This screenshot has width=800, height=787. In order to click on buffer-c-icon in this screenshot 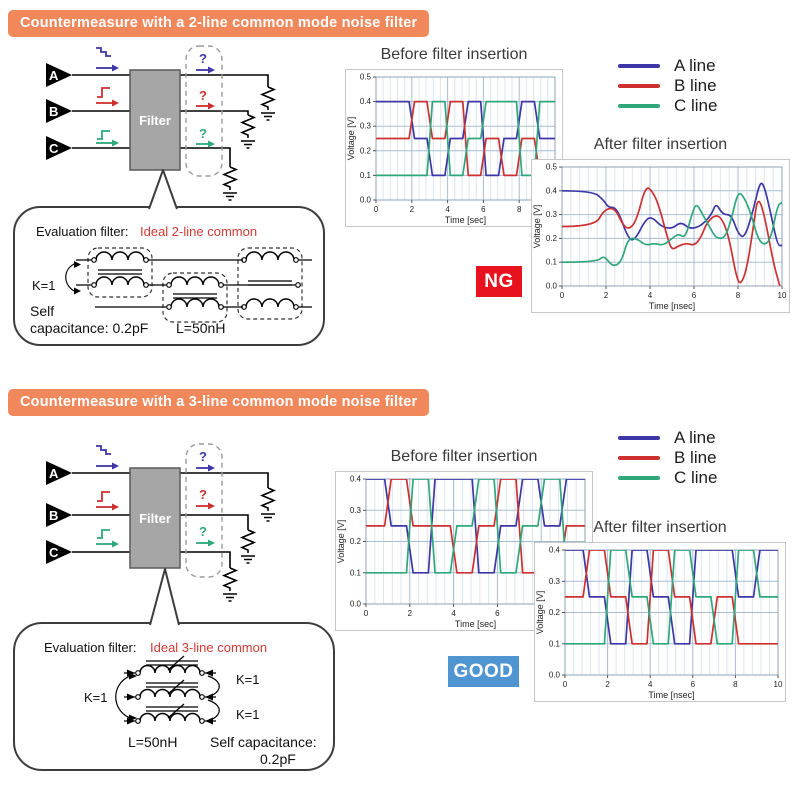, I will do `click(59, 148)`.